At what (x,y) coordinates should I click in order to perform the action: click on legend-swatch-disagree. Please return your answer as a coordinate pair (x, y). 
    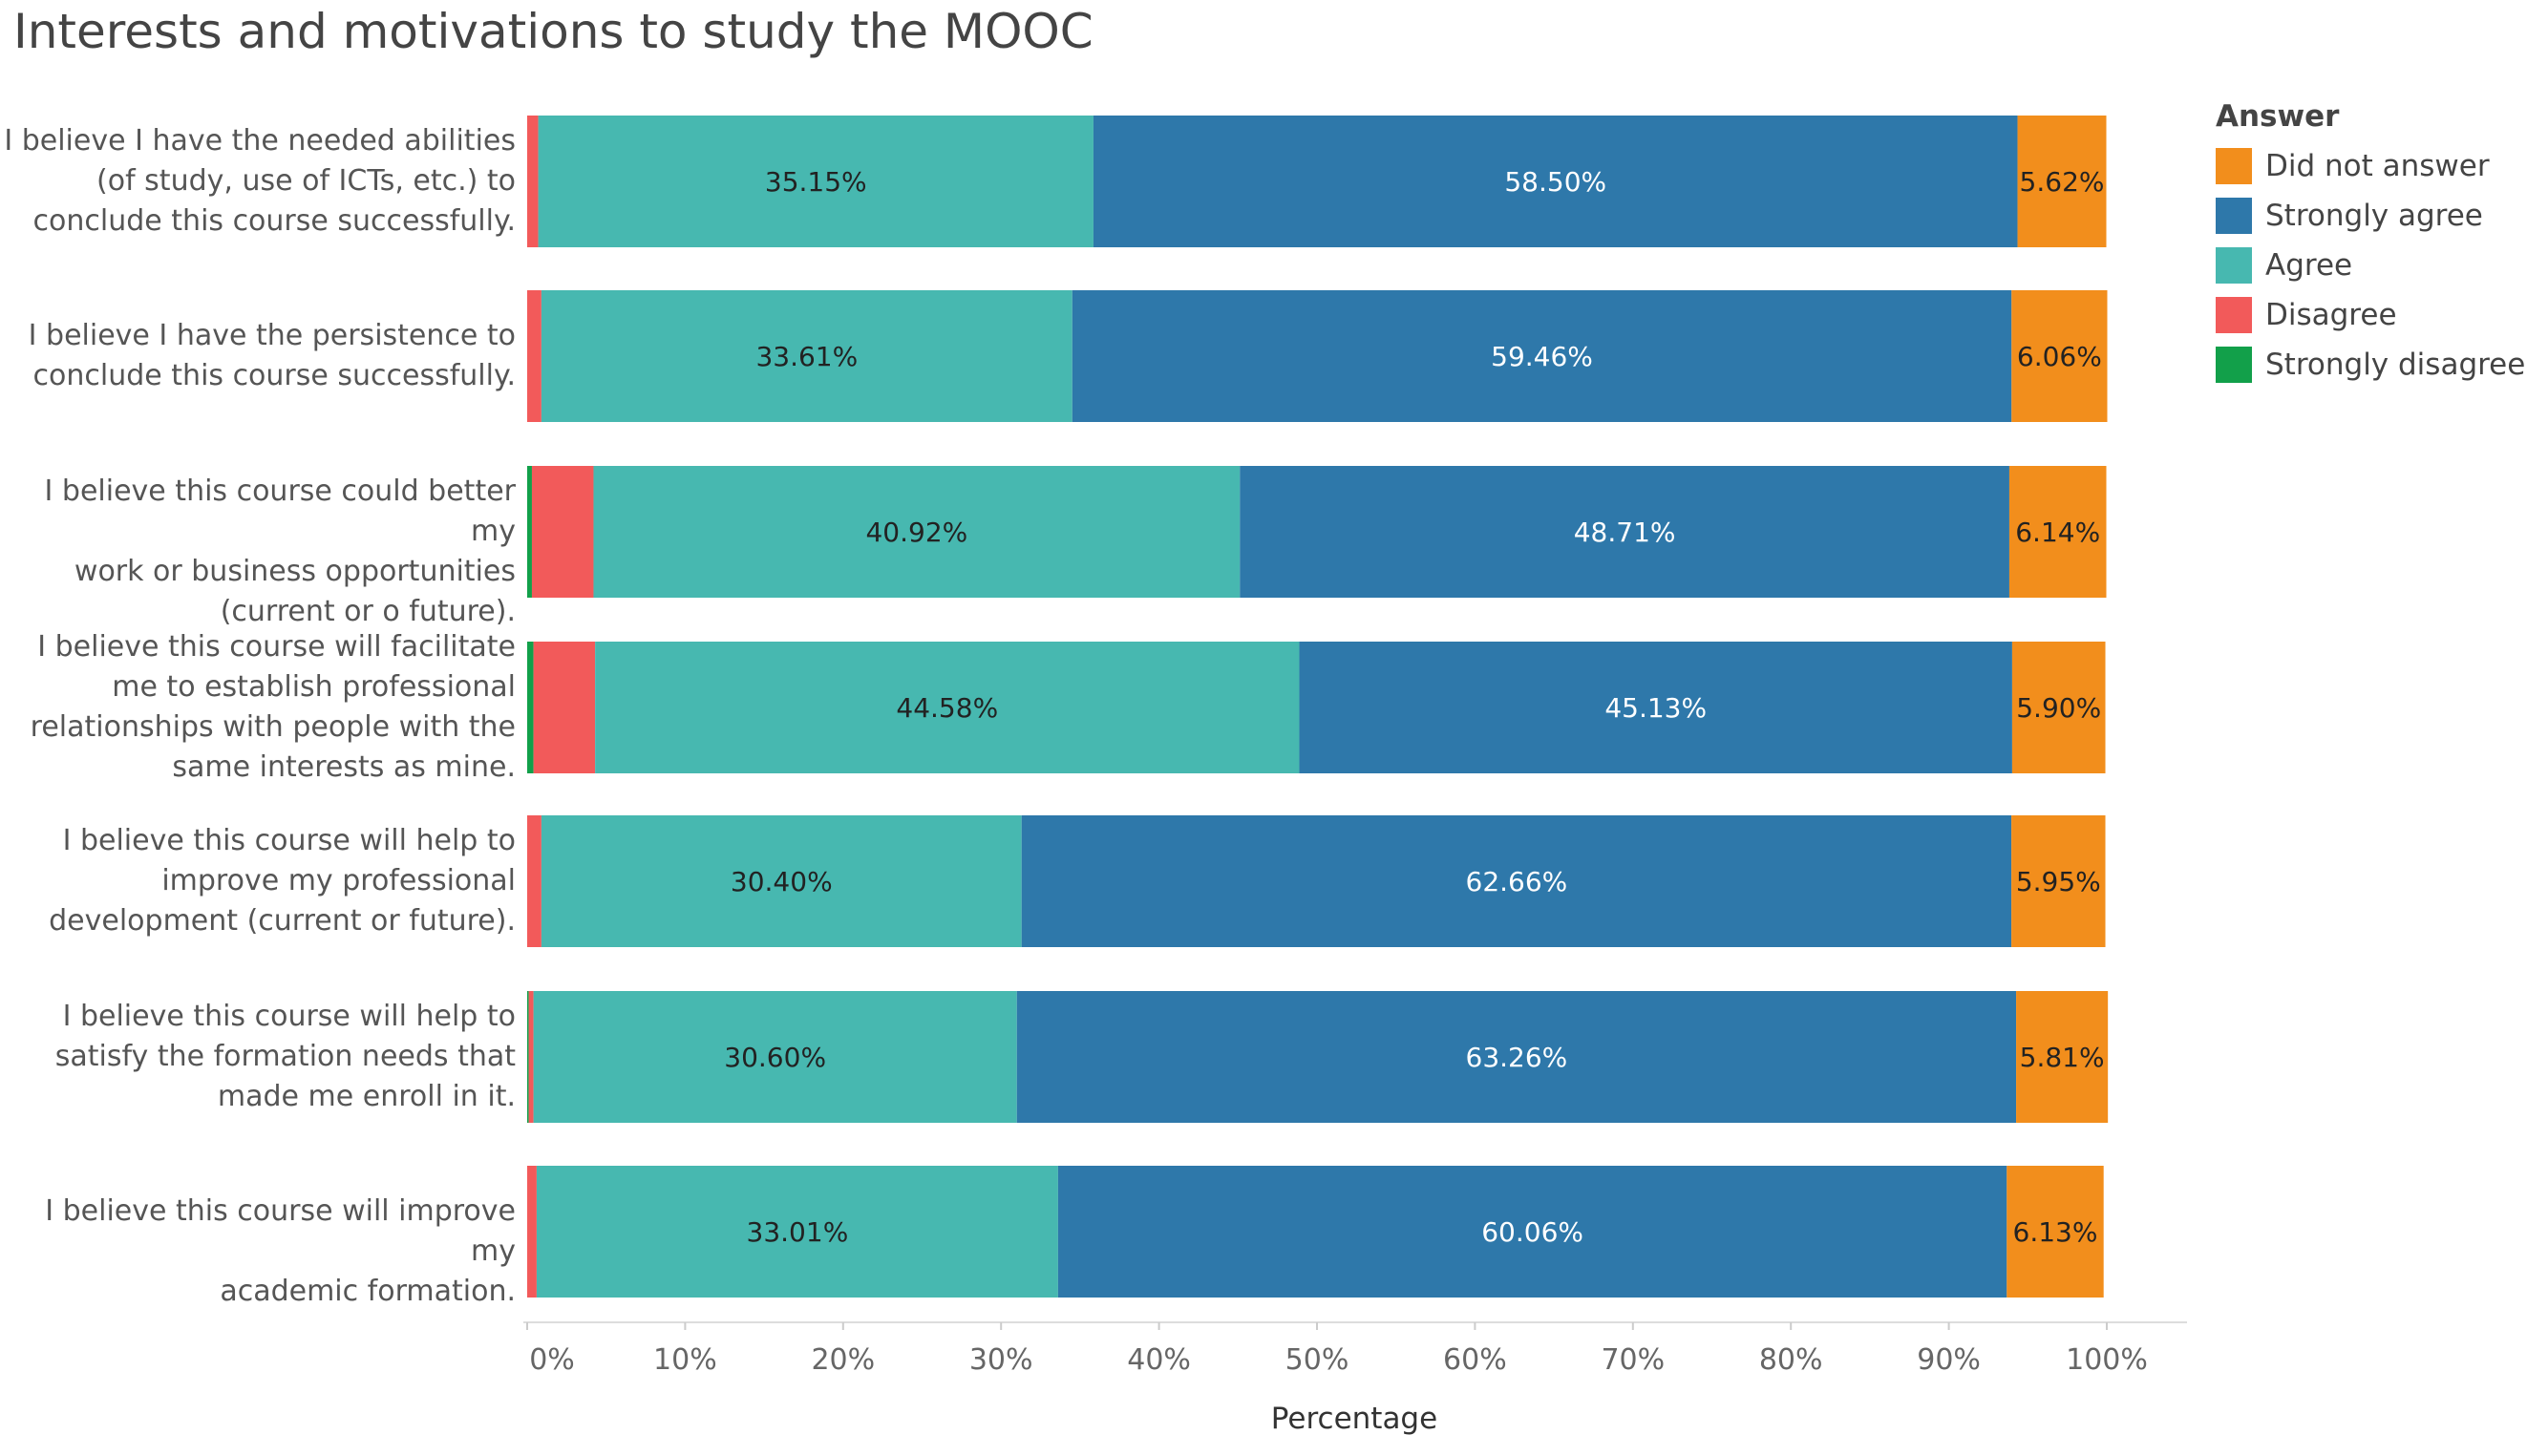
    Looking at the image, I should click on (2234, 315).